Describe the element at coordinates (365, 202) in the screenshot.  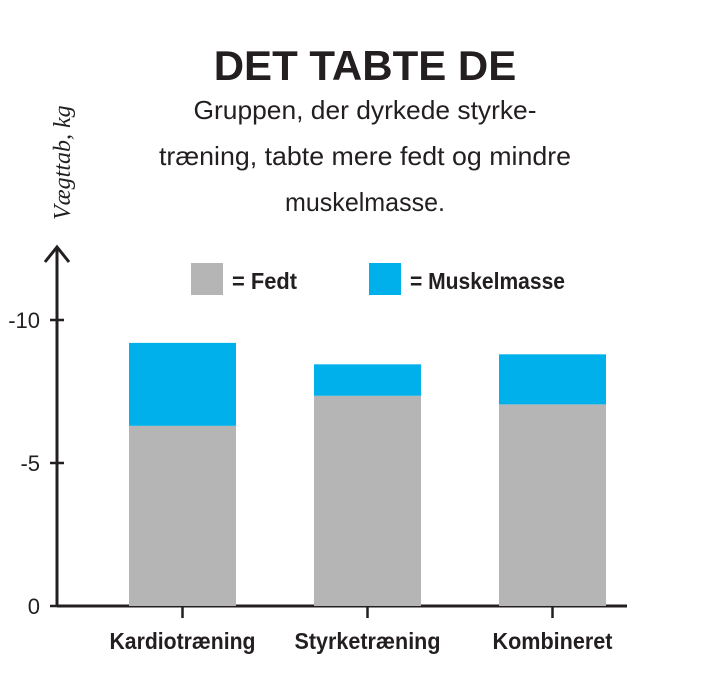
I see `chart-subtitle-line: muskelmasse.` at that location.